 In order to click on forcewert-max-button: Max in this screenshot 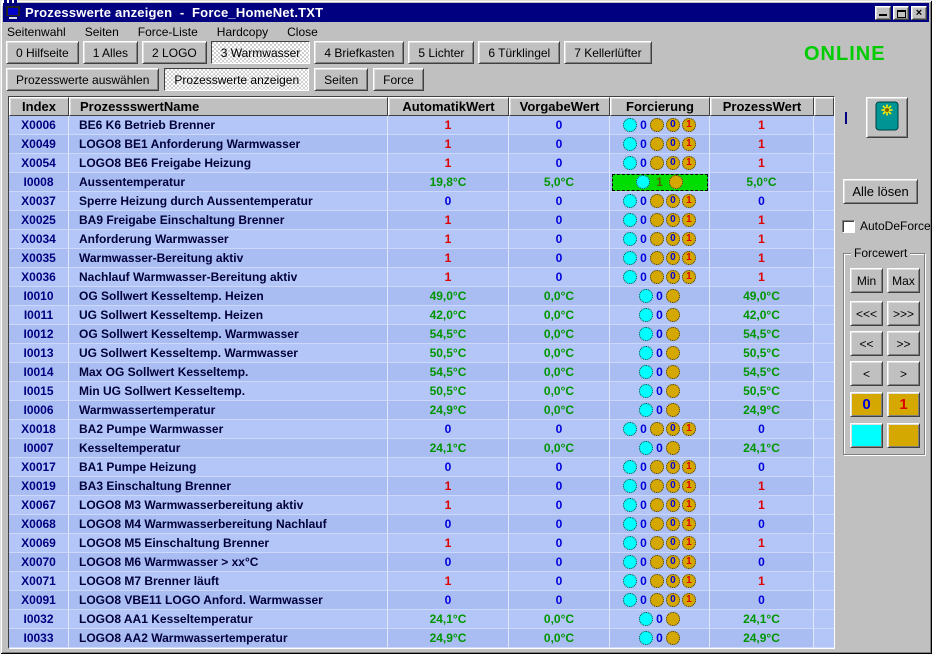, I will do `click(903, 280)`.